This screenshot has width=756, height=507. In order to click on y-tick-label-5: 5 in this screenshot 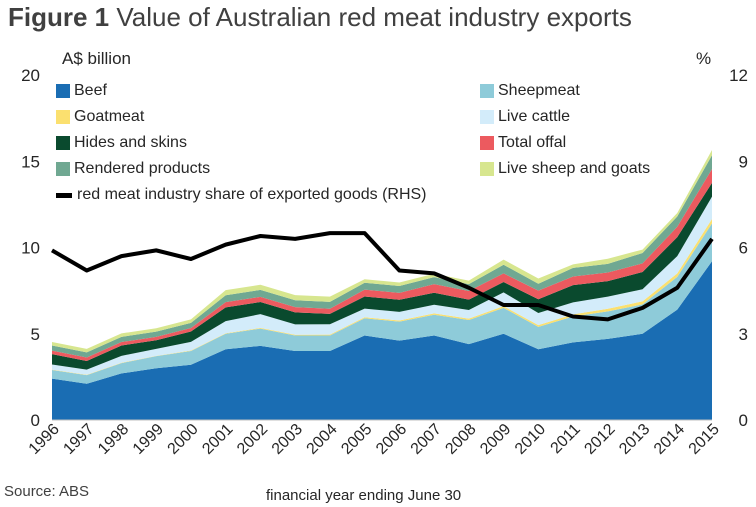, I will do `click(35, 334)`.